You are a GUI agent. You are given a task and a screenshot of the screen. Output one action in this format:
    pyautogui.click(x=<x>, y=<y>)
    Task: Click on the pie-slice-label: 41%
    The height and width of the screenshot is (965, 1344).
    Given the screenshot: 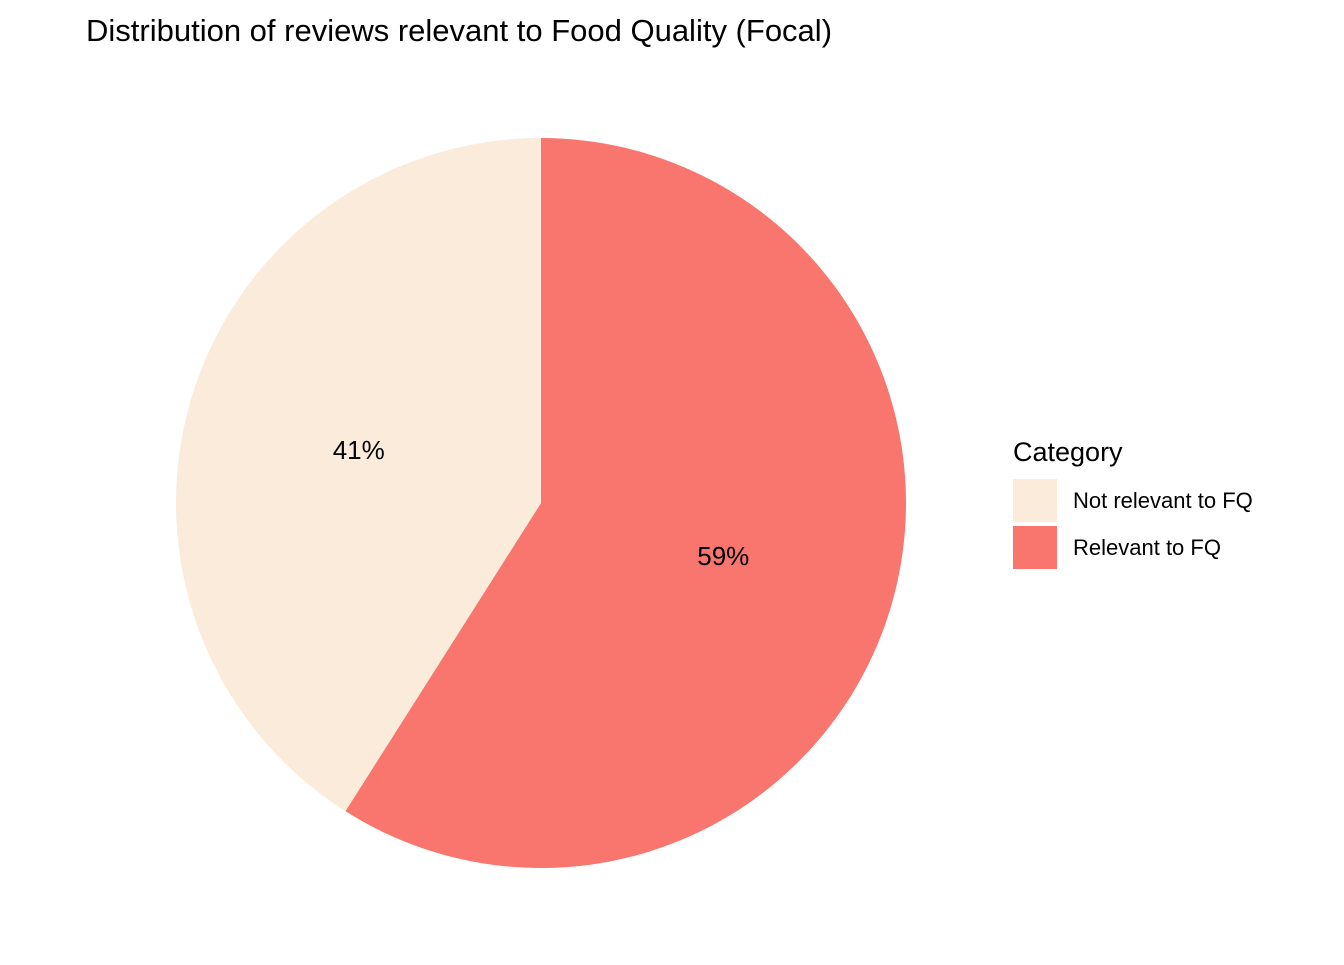 What is the action you would take?
    pyautogui.click(x=359, y=450)
    